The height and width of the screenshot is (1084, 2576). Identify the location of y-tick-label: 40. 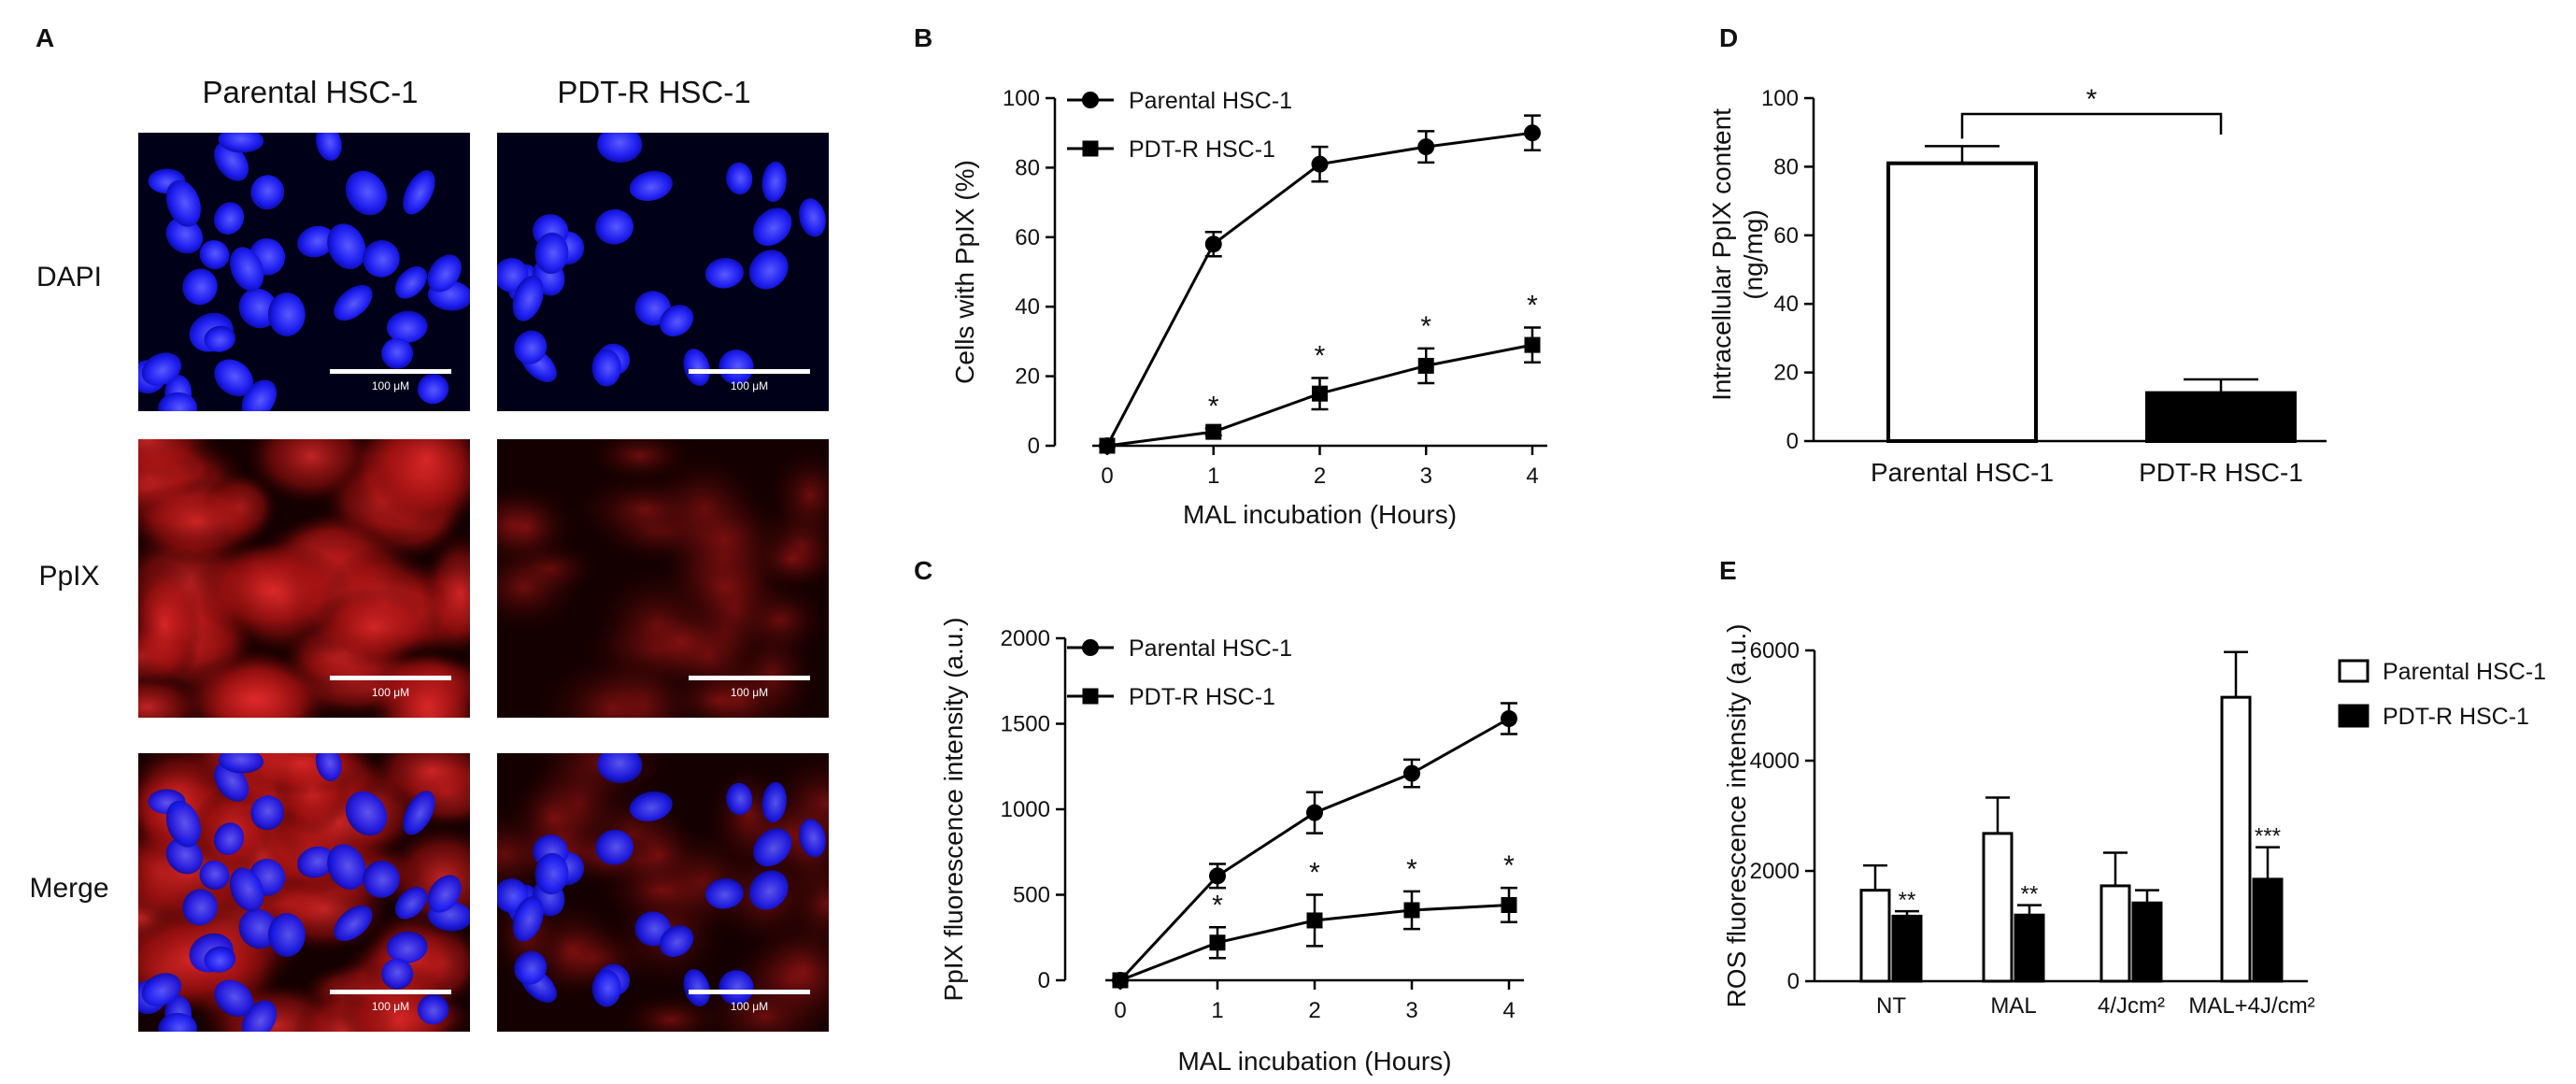
(1786, 304).